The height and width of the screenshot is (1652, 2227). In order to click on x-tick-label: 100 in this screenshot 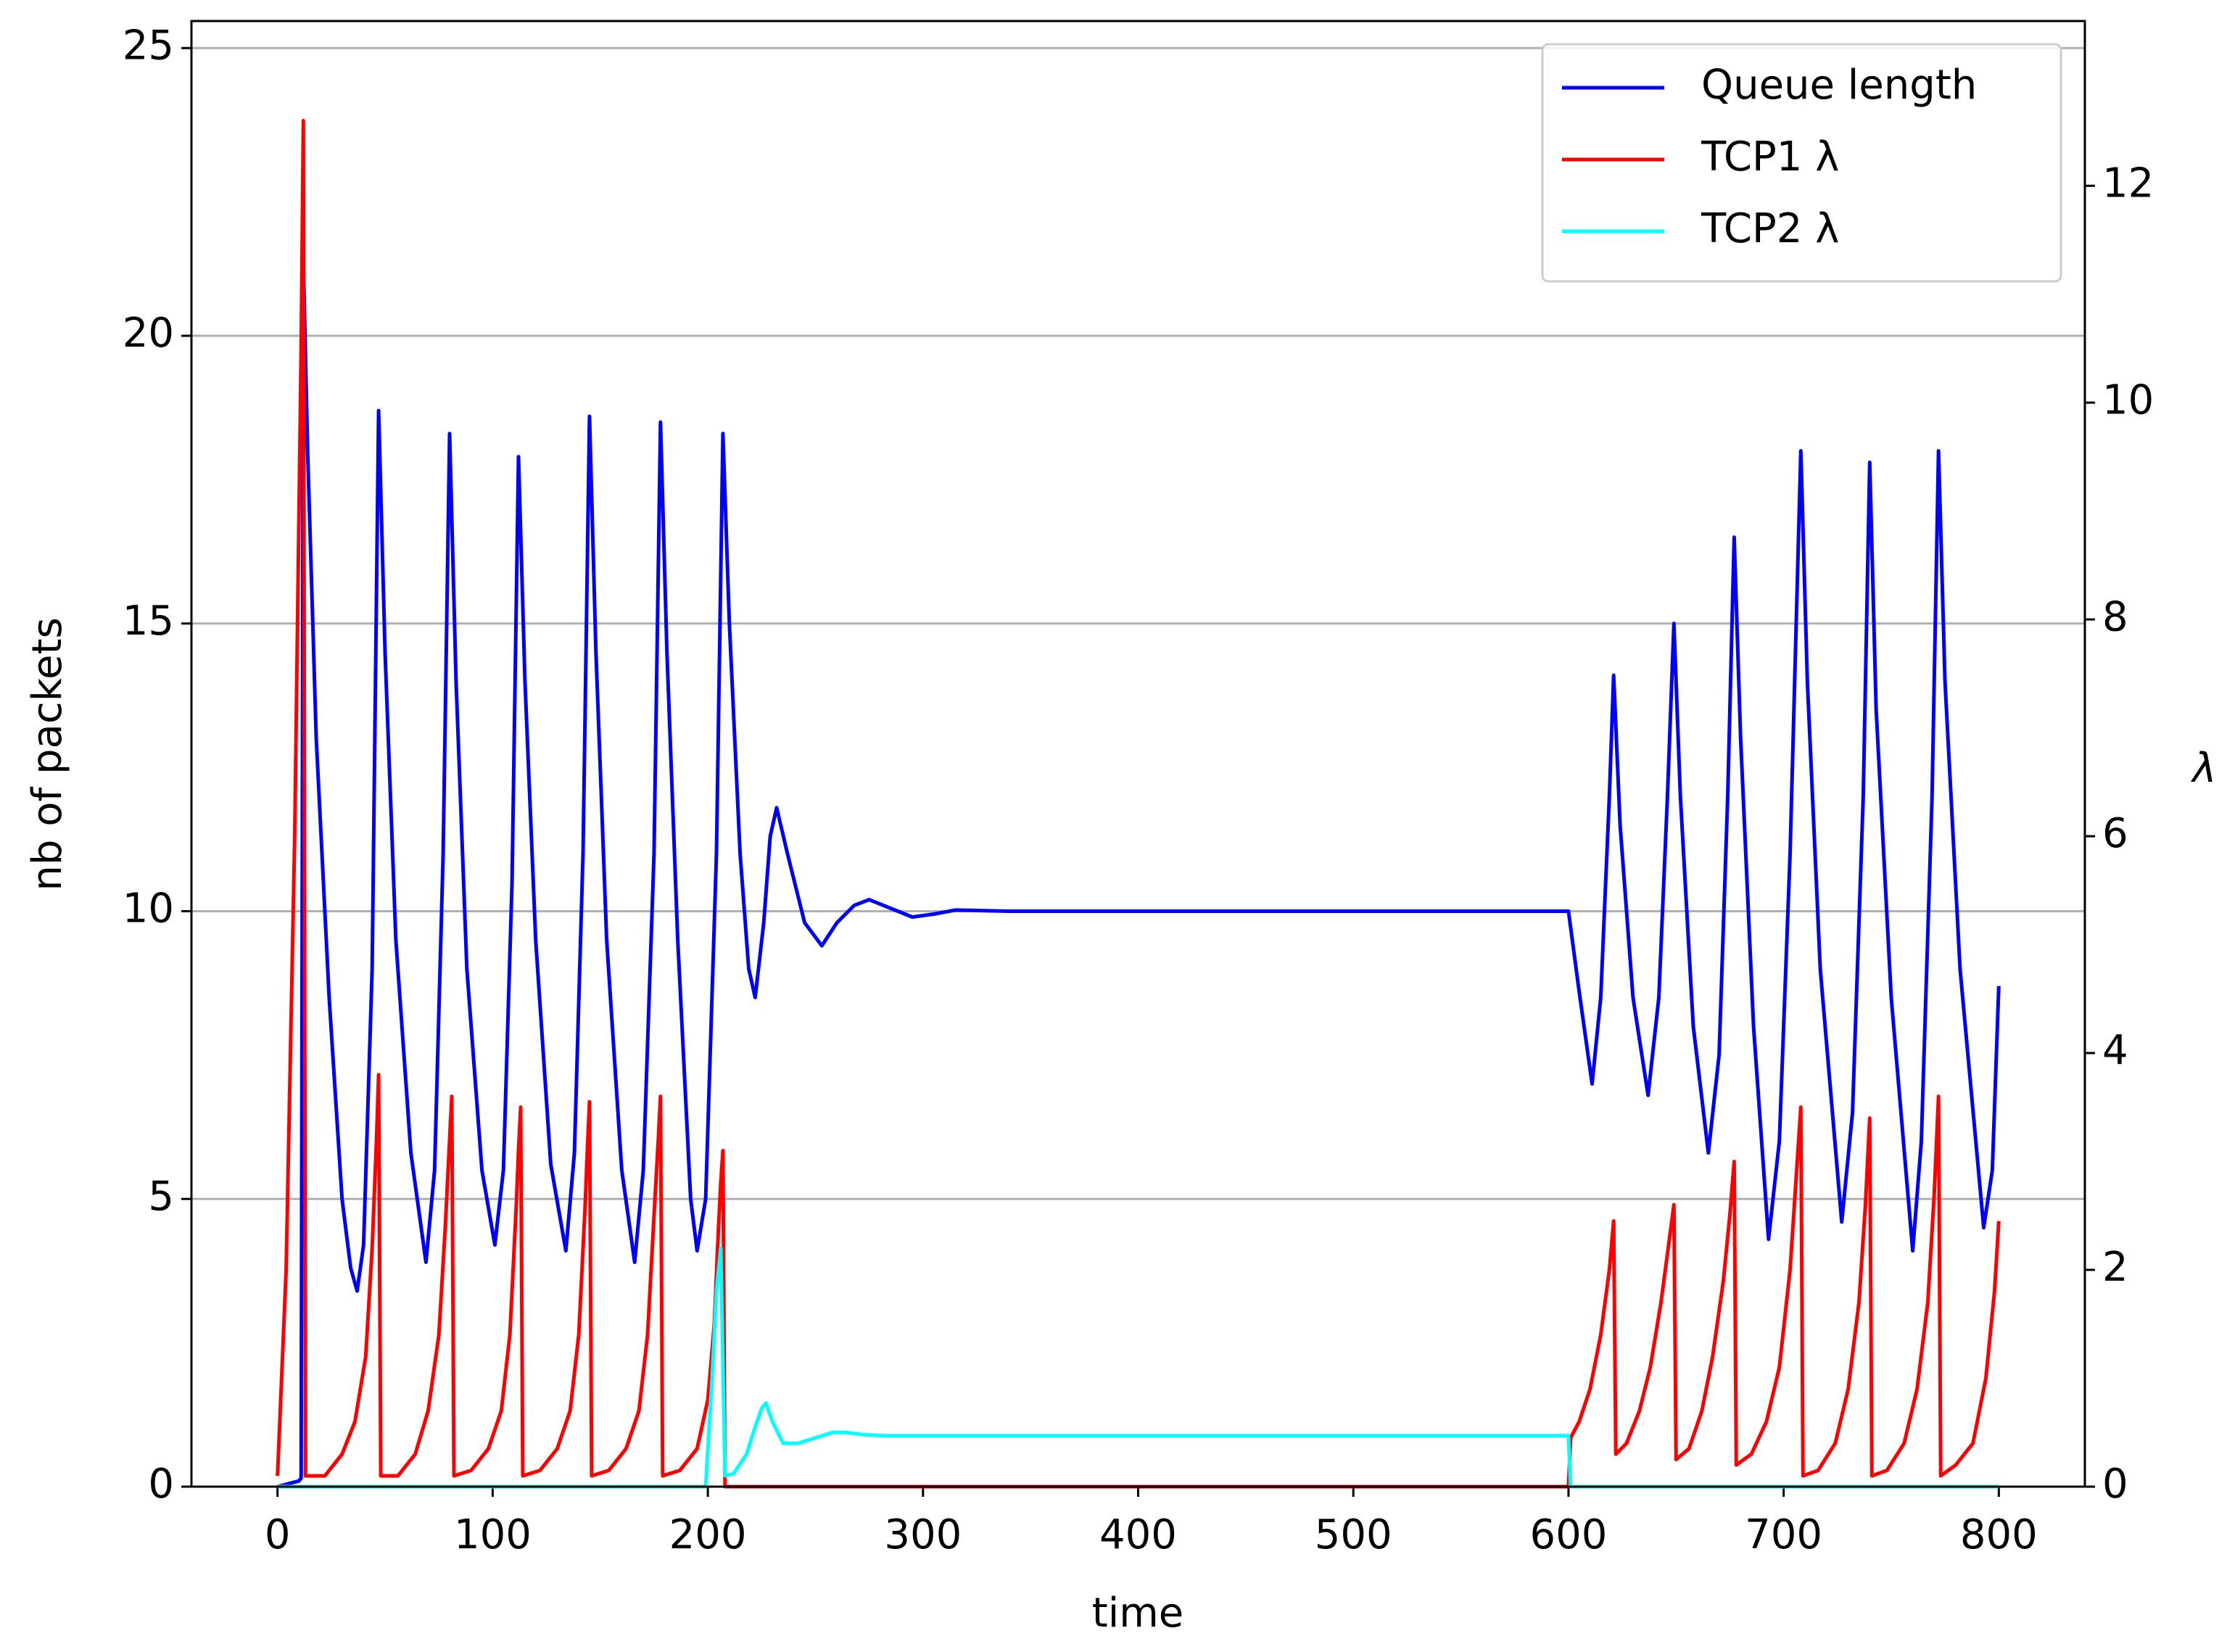, I will do `click(493, 1534)`.